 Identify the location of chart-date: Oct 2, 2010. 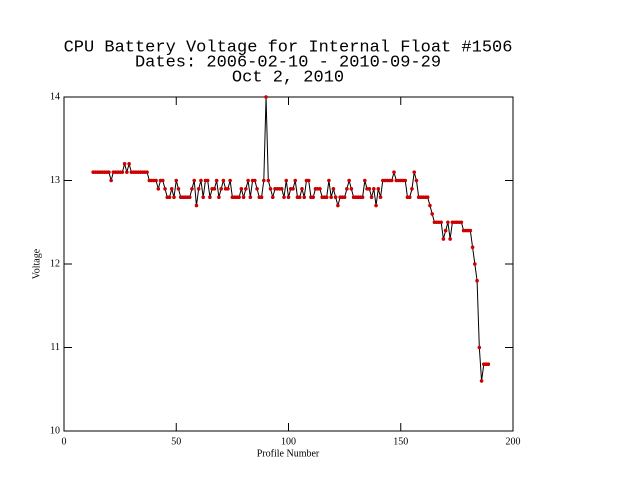
(288, 77).